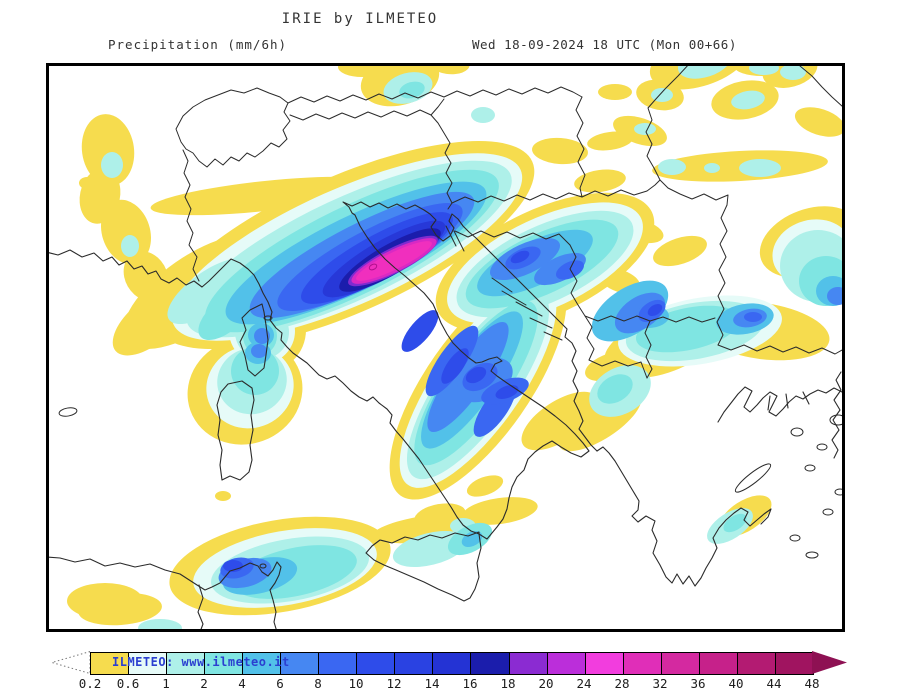  I want to click on scale-underflow-triangle-icon, so click(70, 662).